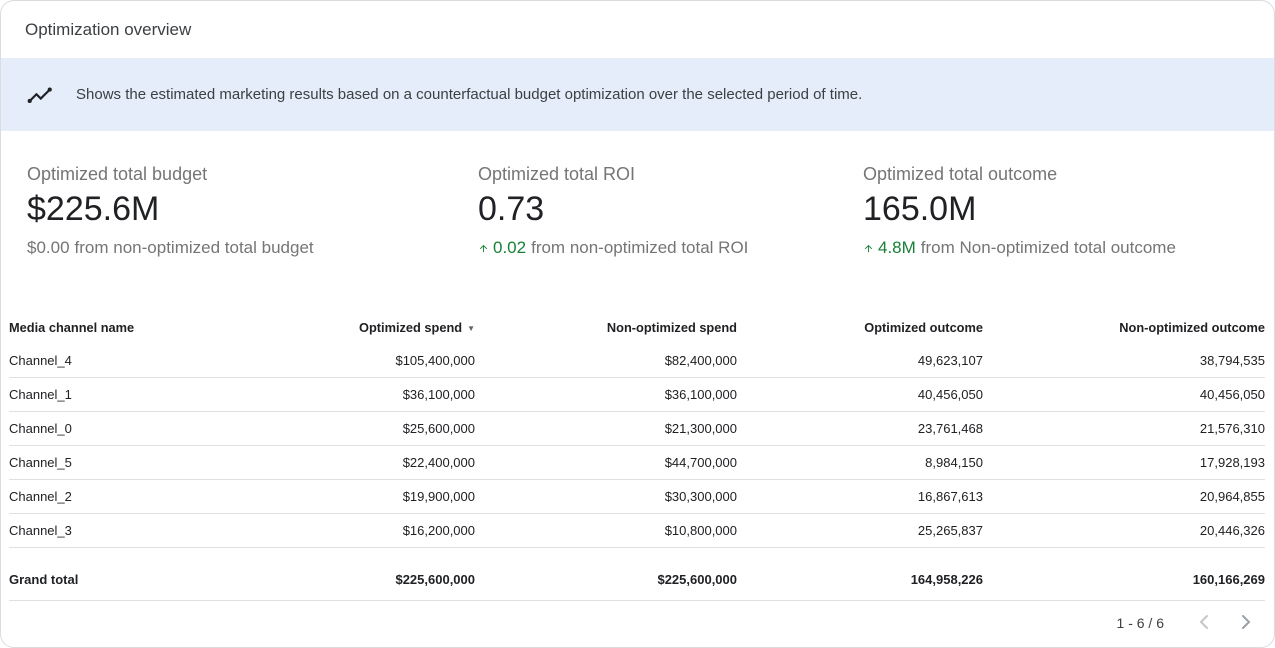 Image resolution: width=1275 pixels, height=648 pixels. Describe the element at coordinates (860, 530) in the screenshot. I see `cell-optimized-outcome: 25,265,837` at that location.